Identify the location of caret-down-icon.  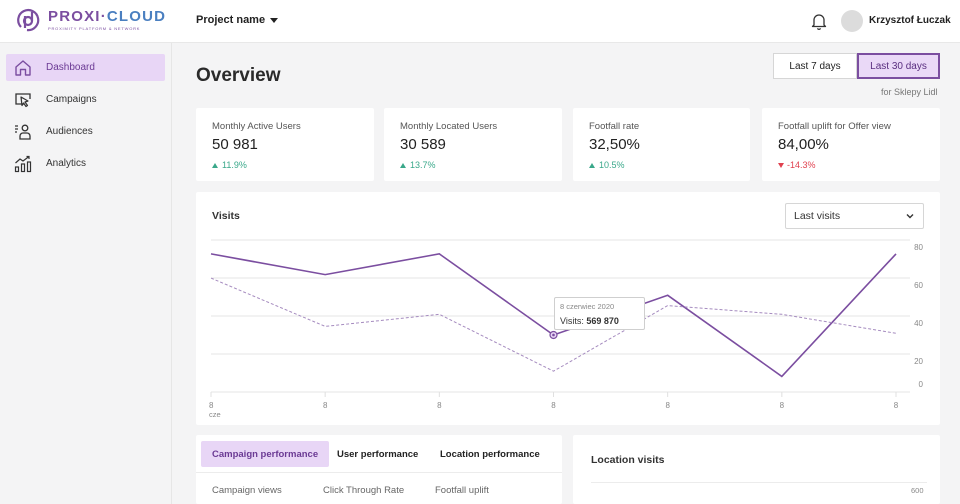
(274, 20).